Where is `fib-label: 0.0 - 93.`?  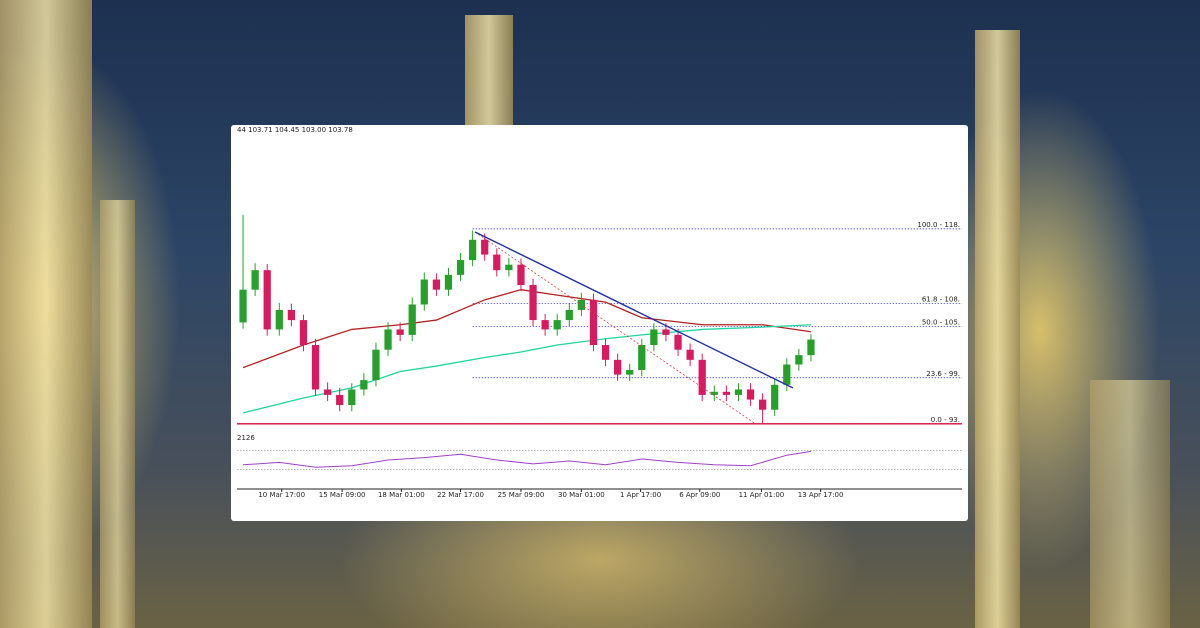 fib-label: 0.0 - 93. is located at coordinates (945, 420).